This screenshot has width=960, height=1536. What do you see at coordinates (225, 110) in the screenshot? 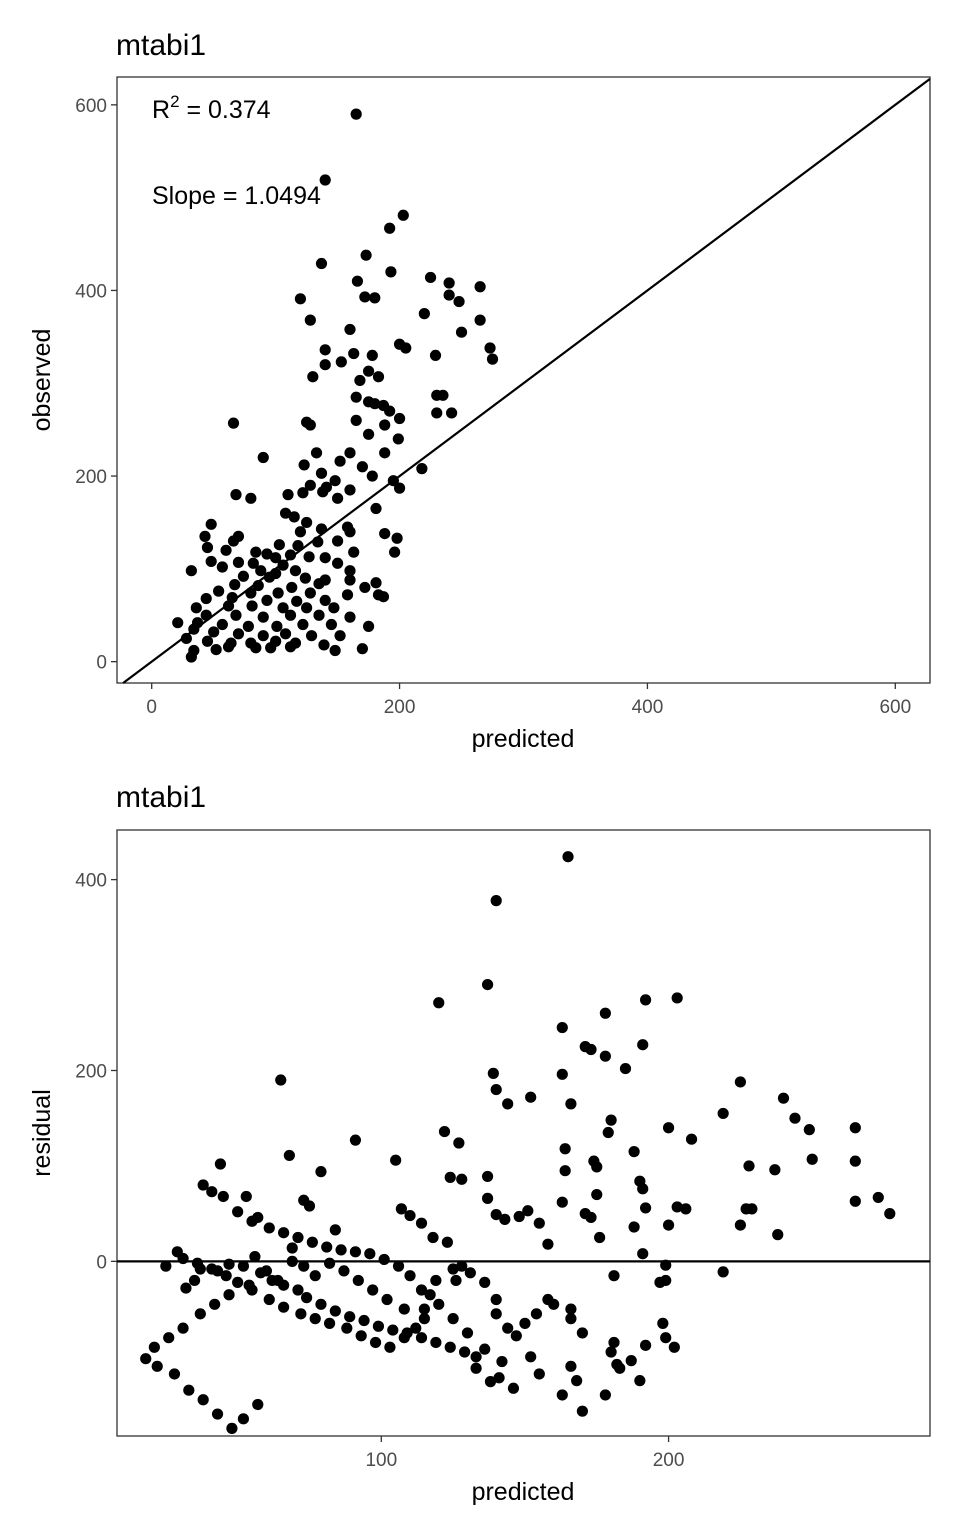
I see `r2-value: = 0.374` at bounding box center [225, 110].